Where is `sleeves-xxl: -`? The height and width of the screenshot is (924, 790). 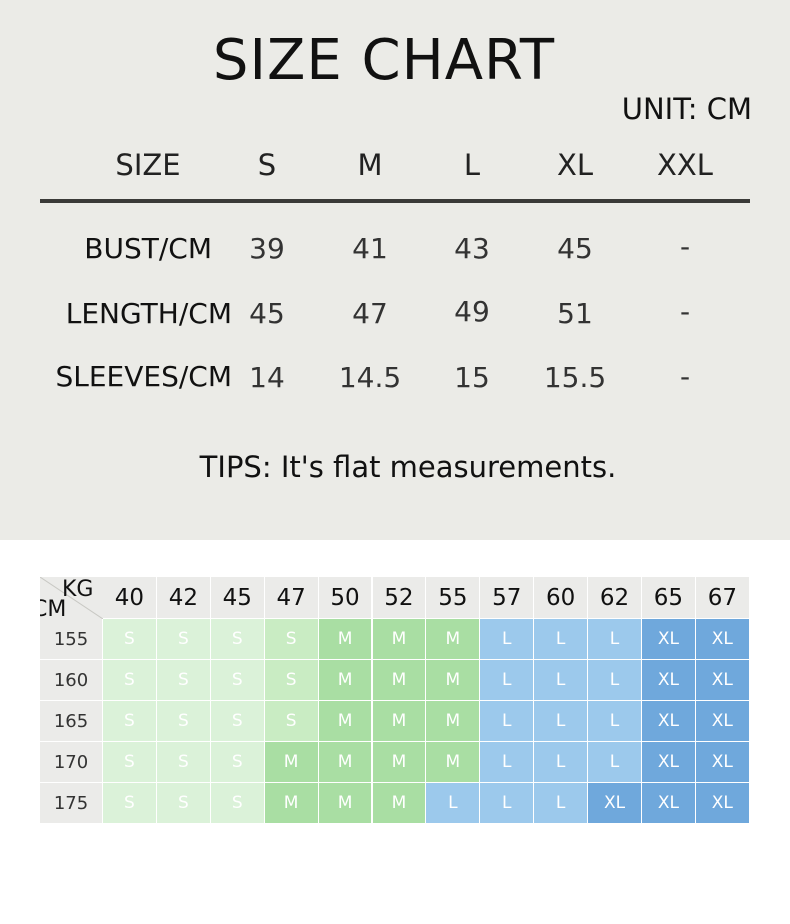 sleeves-xxl: - is located at coordinates (685, 376).